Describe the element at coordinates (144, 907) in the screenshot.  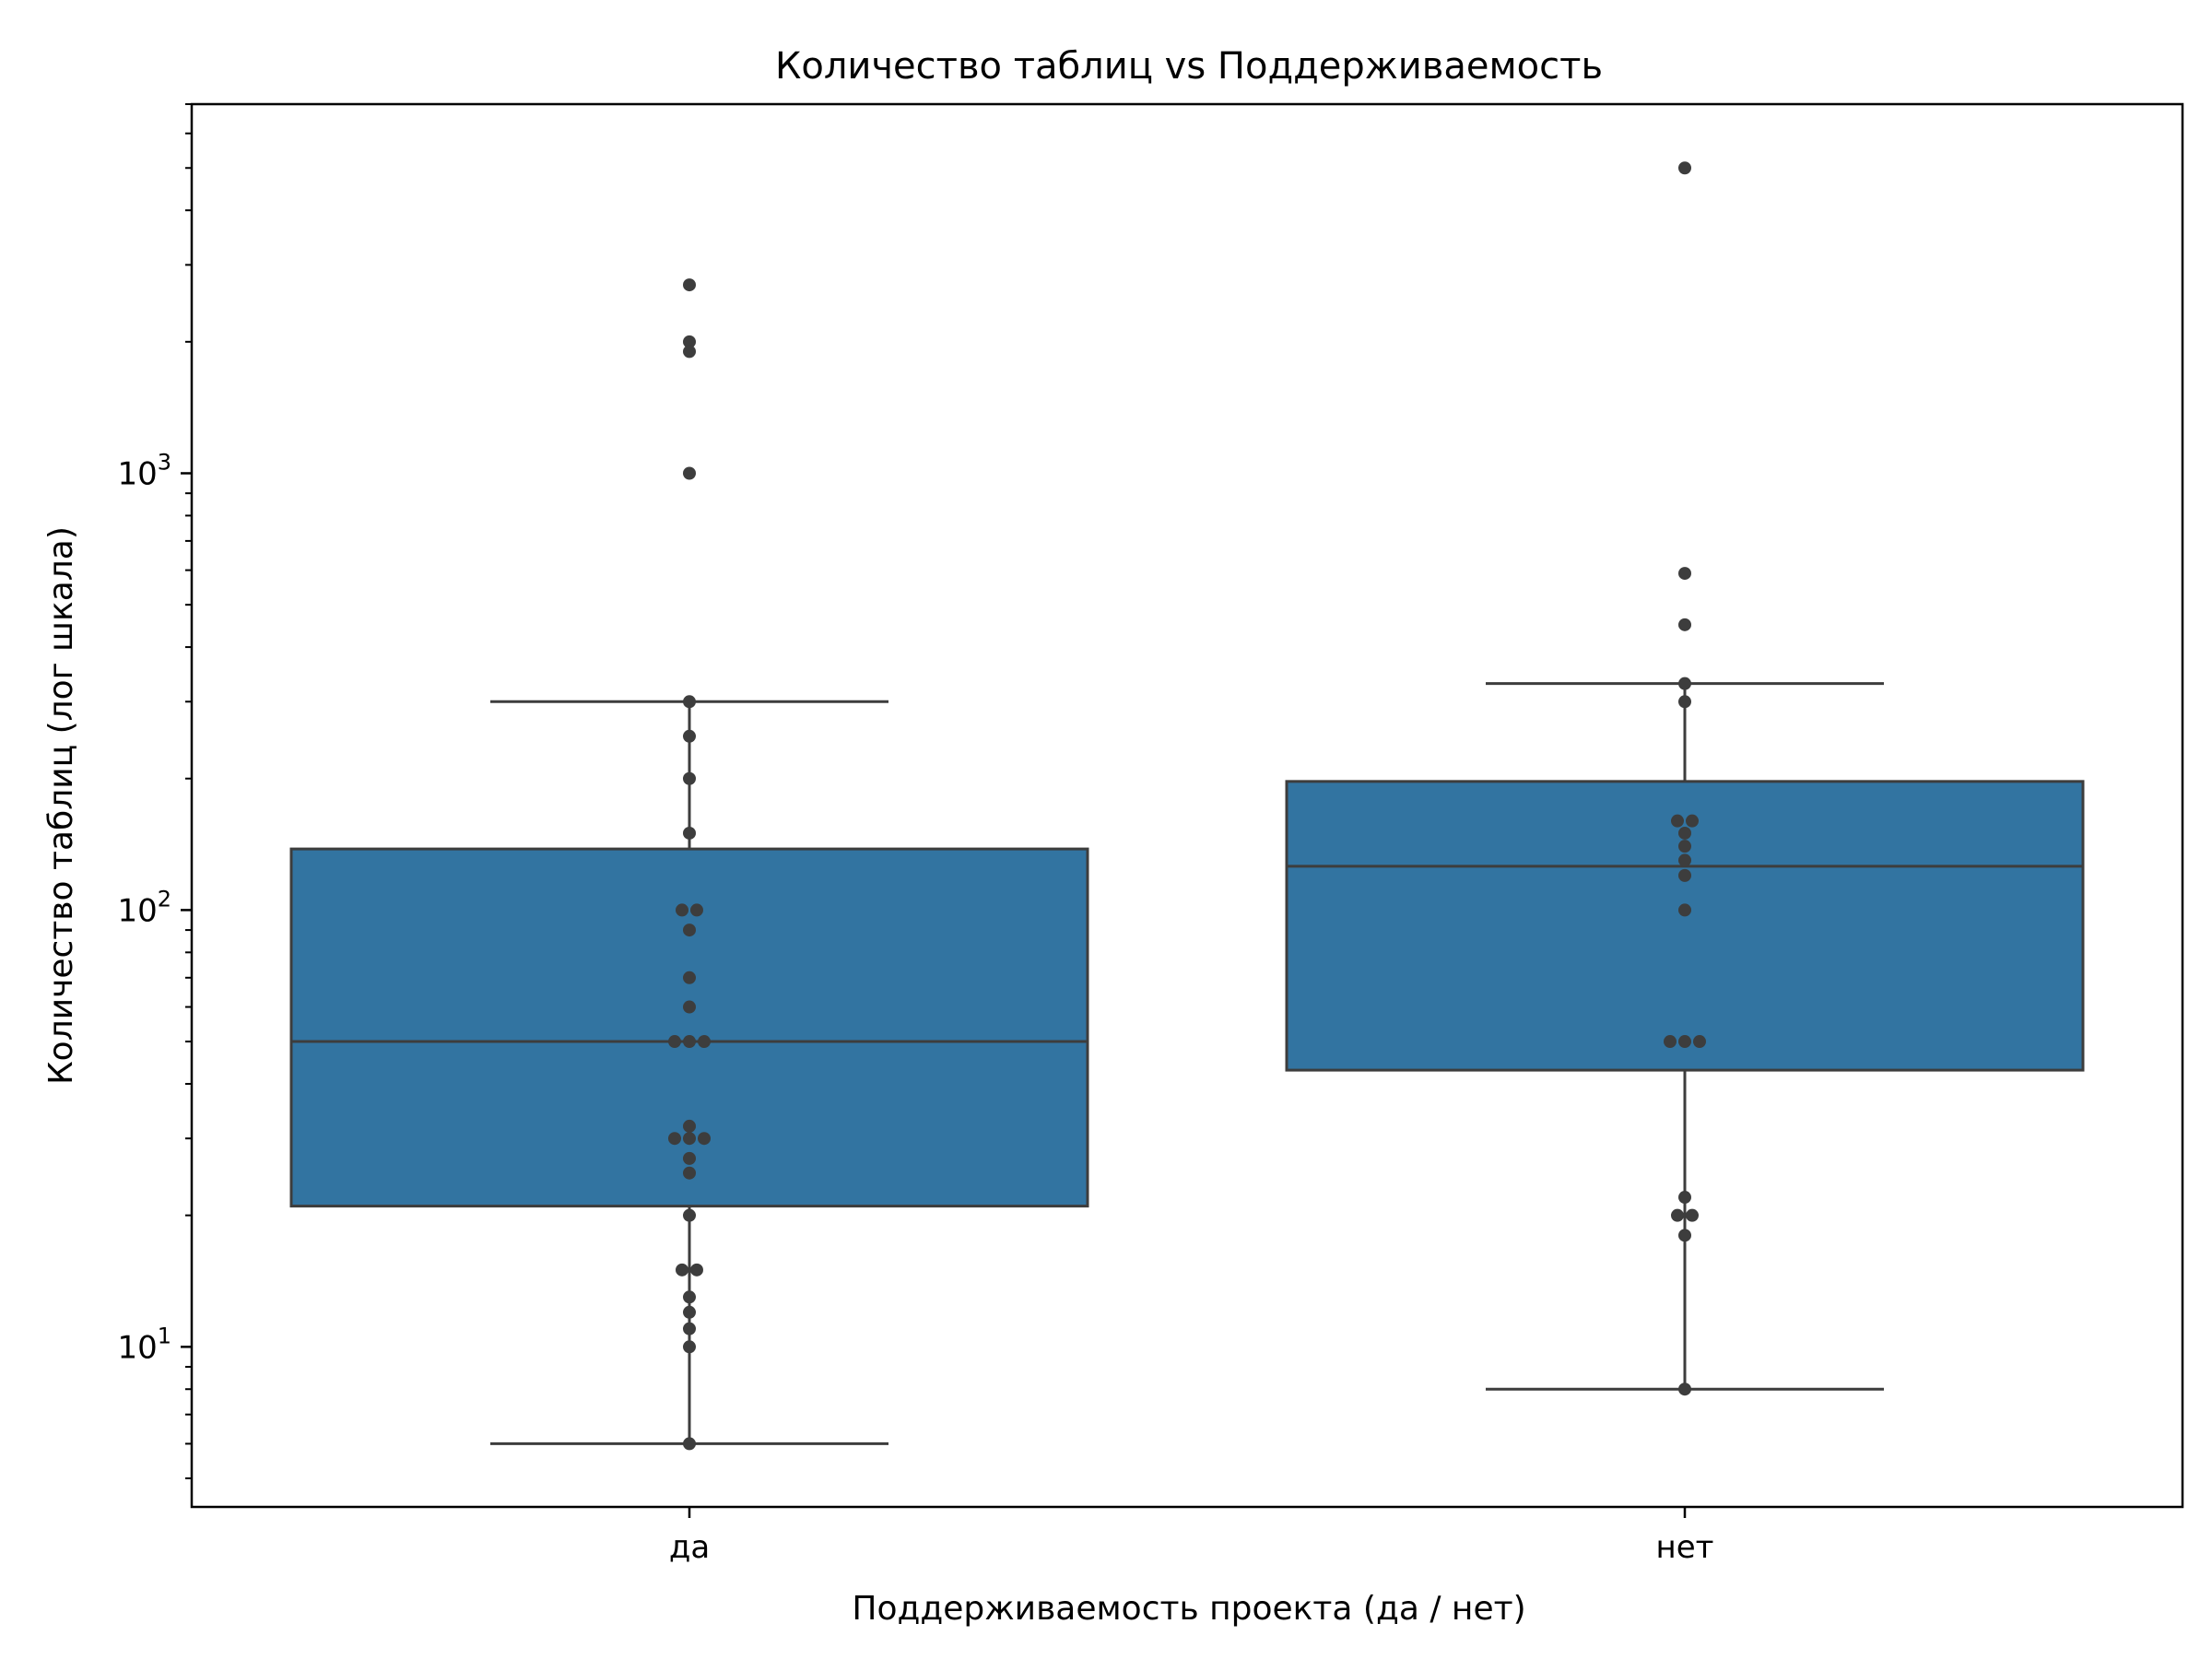
I see `y-tick-label: 10²` at that location.